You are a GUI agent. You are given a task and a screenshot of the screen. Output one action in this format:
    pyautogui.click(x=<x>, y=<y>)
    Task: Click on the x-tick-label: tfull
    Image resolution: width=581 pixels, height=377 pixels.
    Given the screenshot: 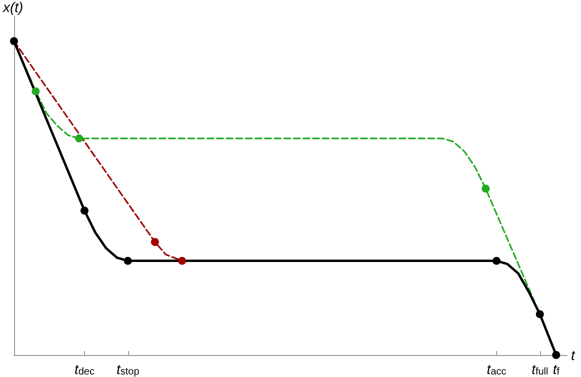 What is the action you would take?
    pyautogui.click(x=540, y=369)
    